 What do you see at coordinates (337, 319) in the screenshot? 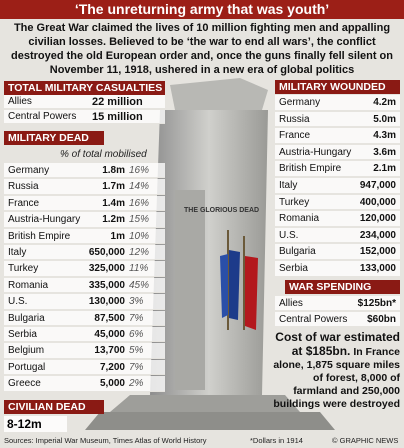
I see `table-row: Central Powers $60bn` at bounding box center [337, 319].